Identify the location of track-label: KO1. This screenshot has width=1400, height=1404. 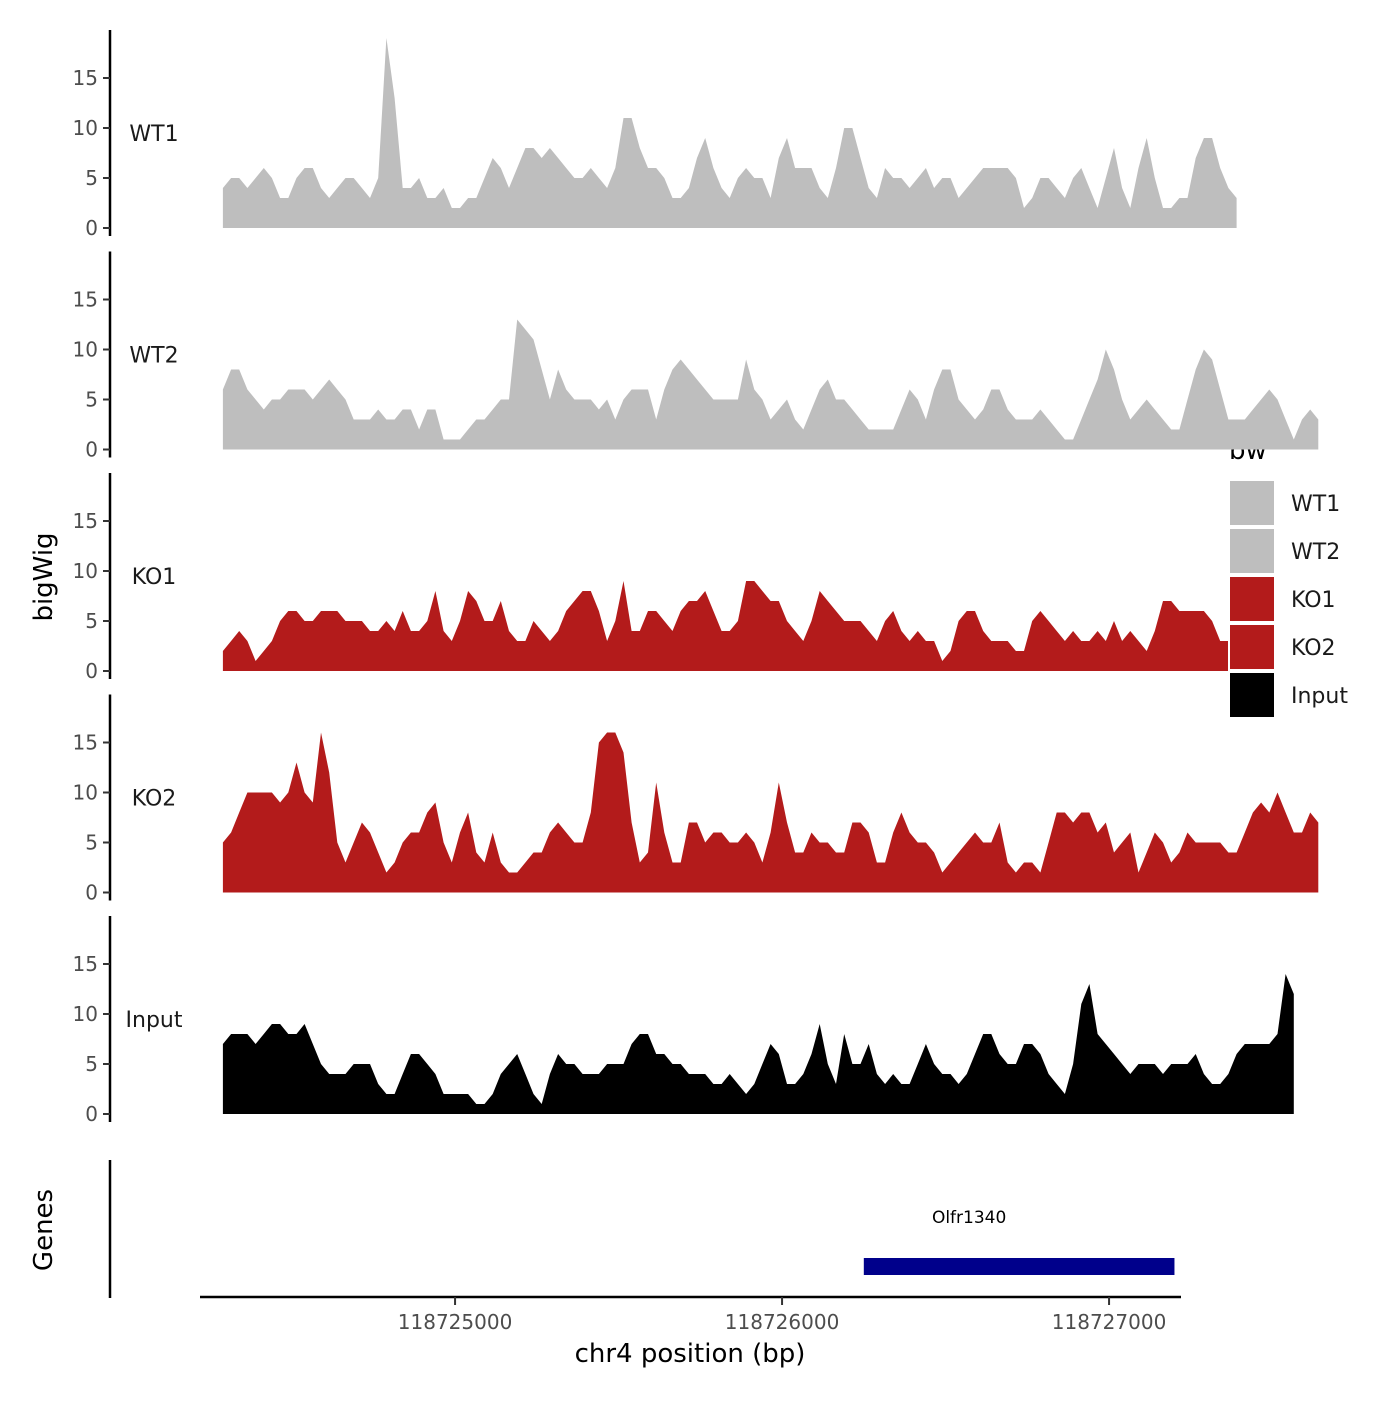
(154, 577).